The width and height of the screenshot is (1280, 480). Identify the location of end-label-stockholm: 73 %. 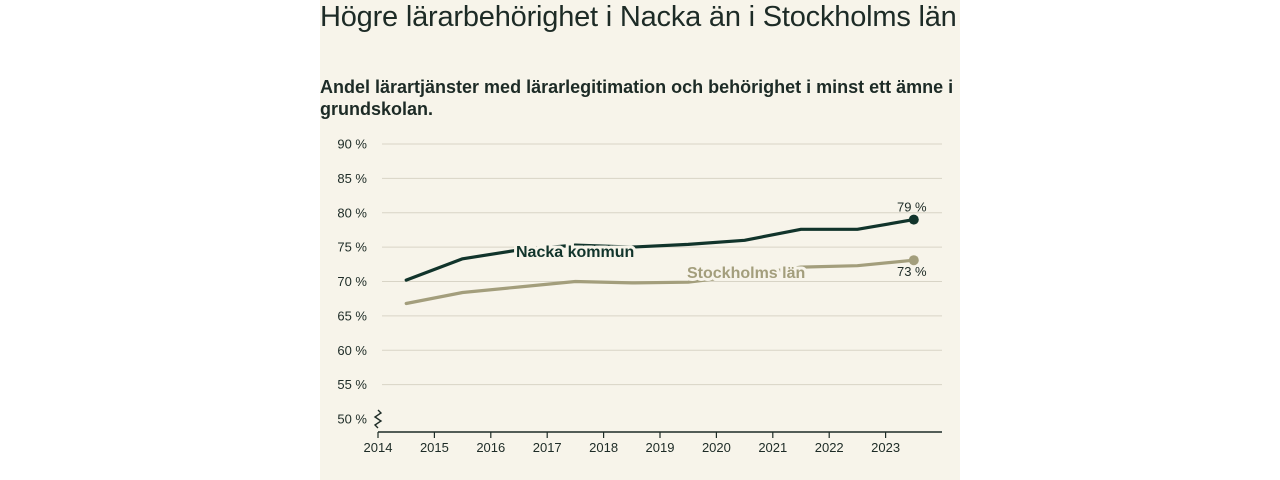
(912, 271).